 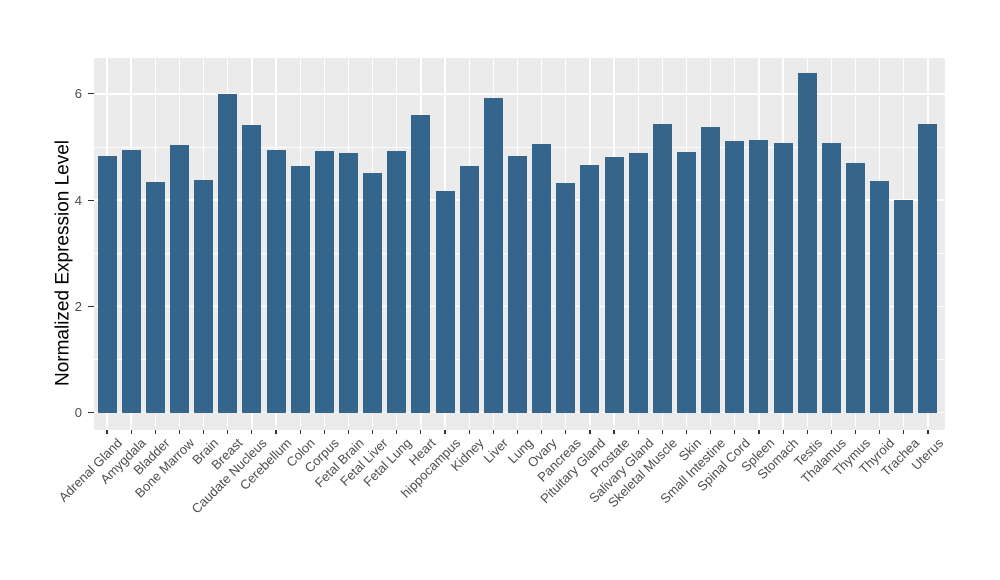 I want to click on y-tick-label: 0, so click(x=78, y=412).